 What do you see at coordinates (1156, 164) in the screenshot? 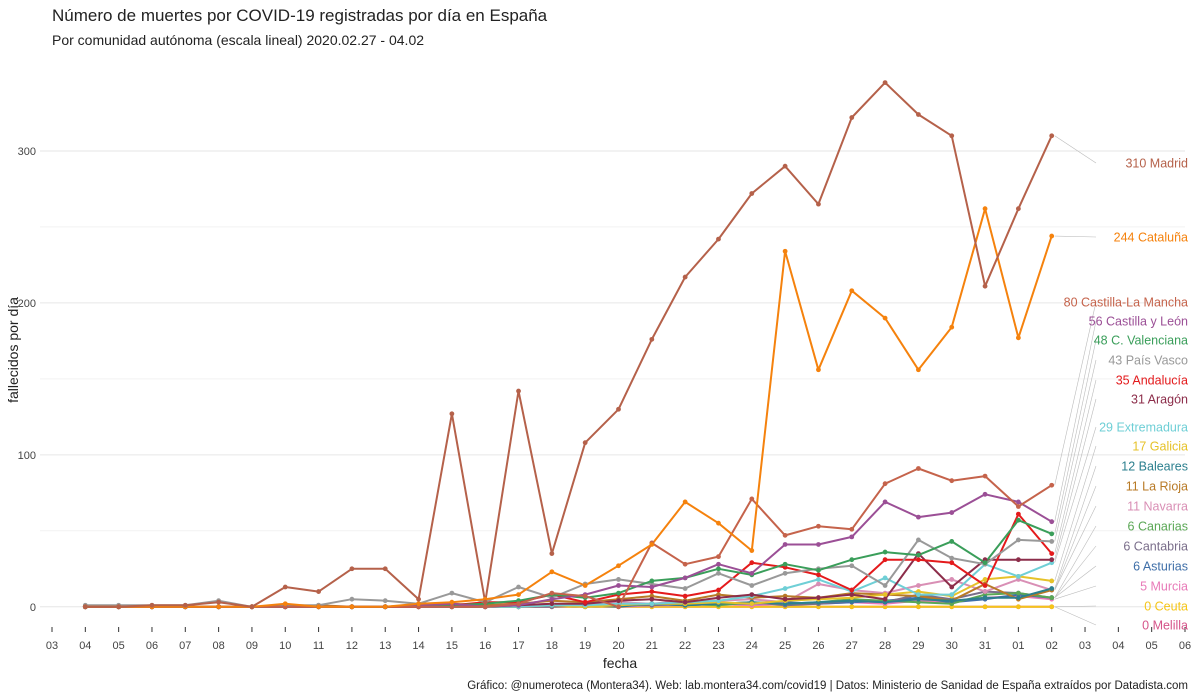
I see `series-label: 310 Madrid` at bounding box center [1156, 164].